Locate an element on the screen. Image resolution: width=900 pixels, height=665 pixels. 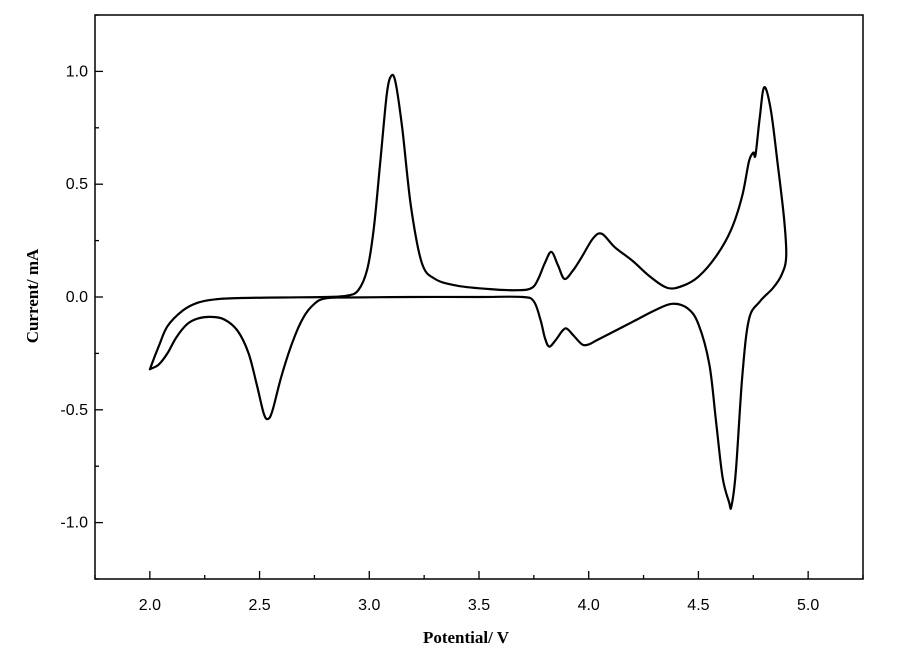
x-tick-label: 2.5 is located at coordinates (259, 605).